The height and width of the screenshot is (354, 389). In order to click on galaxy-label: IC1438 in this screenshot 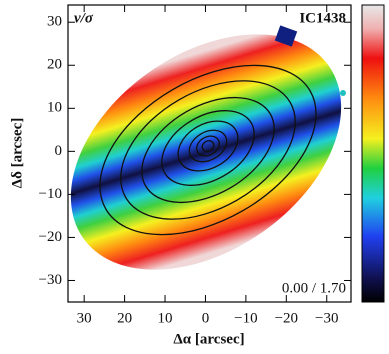, I will do `click(322, 18)`.